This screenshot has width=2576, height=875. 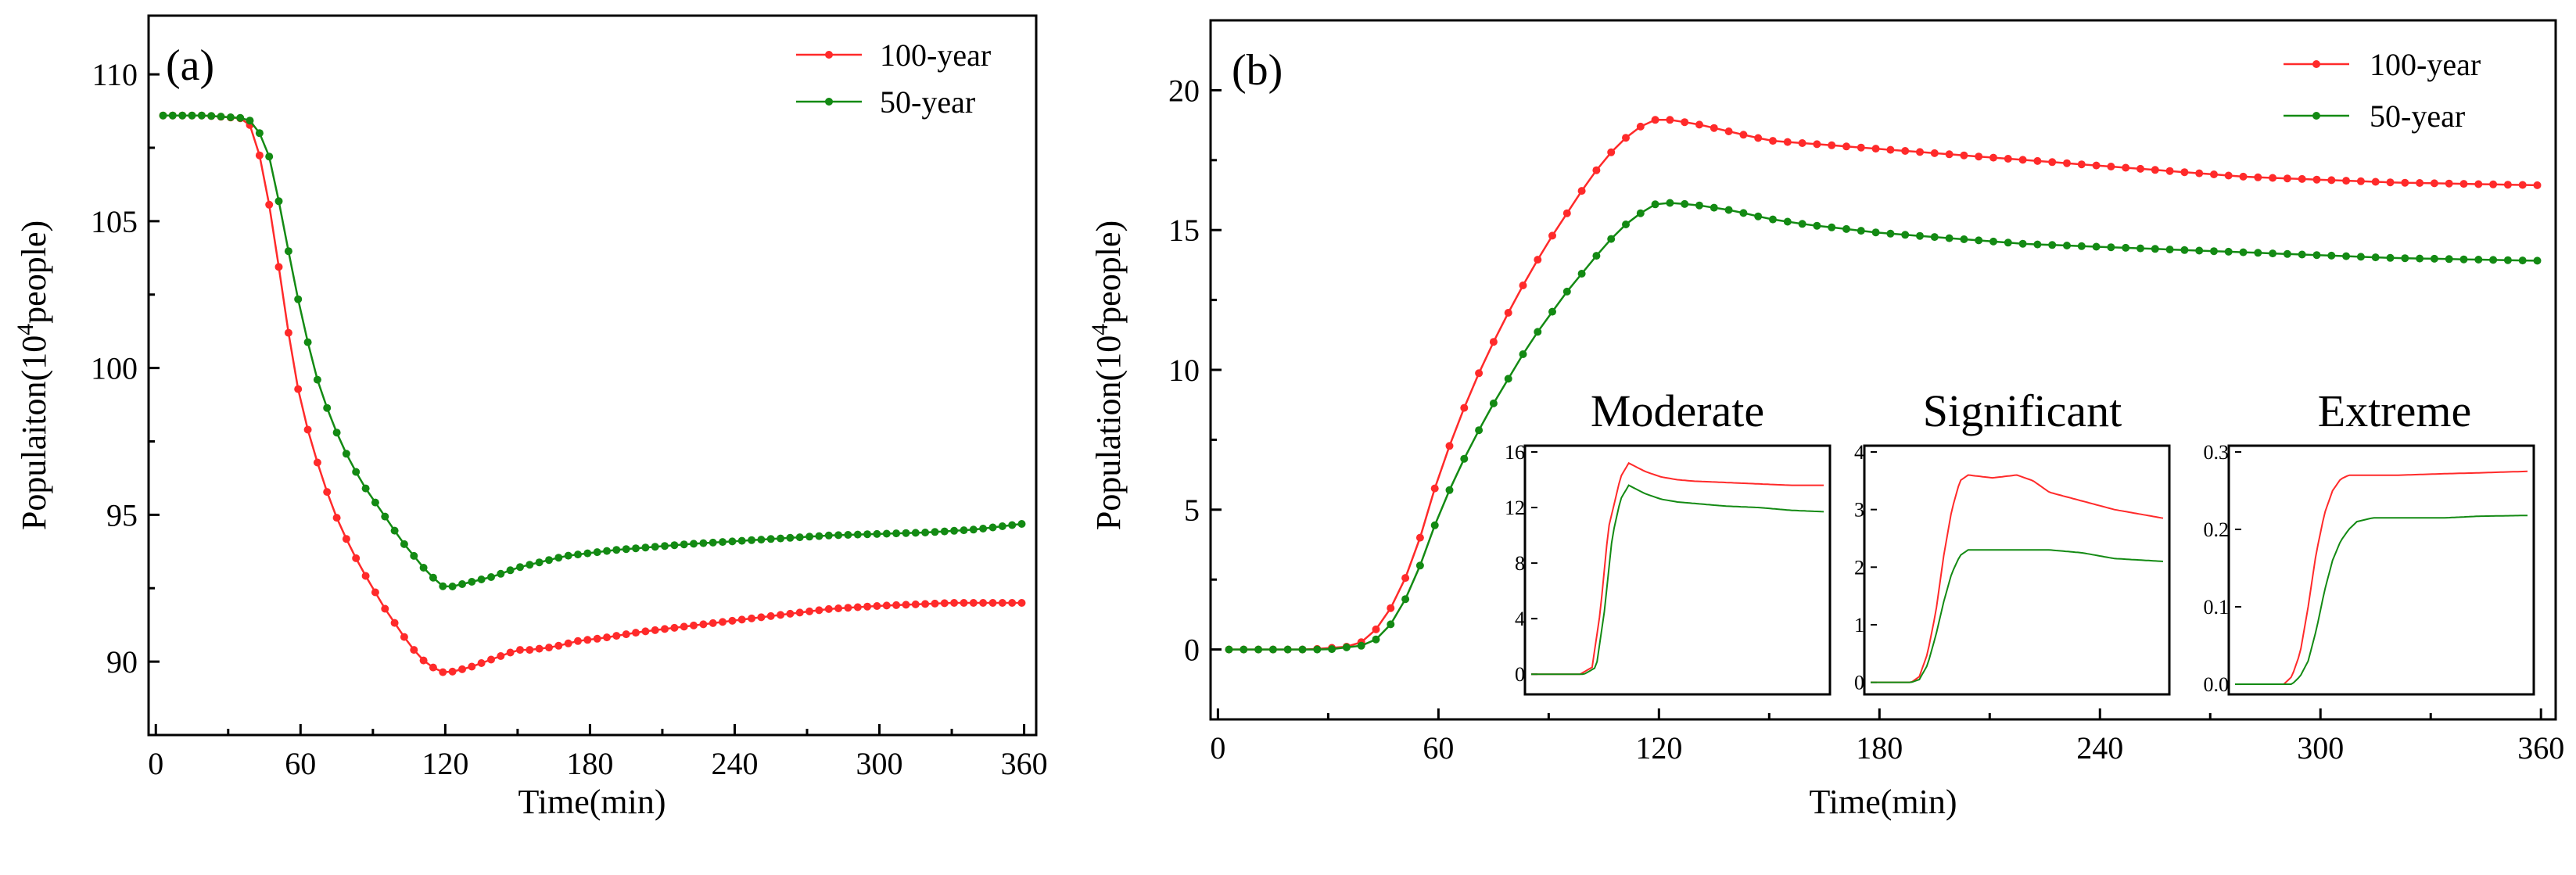 What do you see at coordinates (2394, 411) in the screenshot?
I see `inset-extreme-title: Extreme` at bounding box center [2394, 411].